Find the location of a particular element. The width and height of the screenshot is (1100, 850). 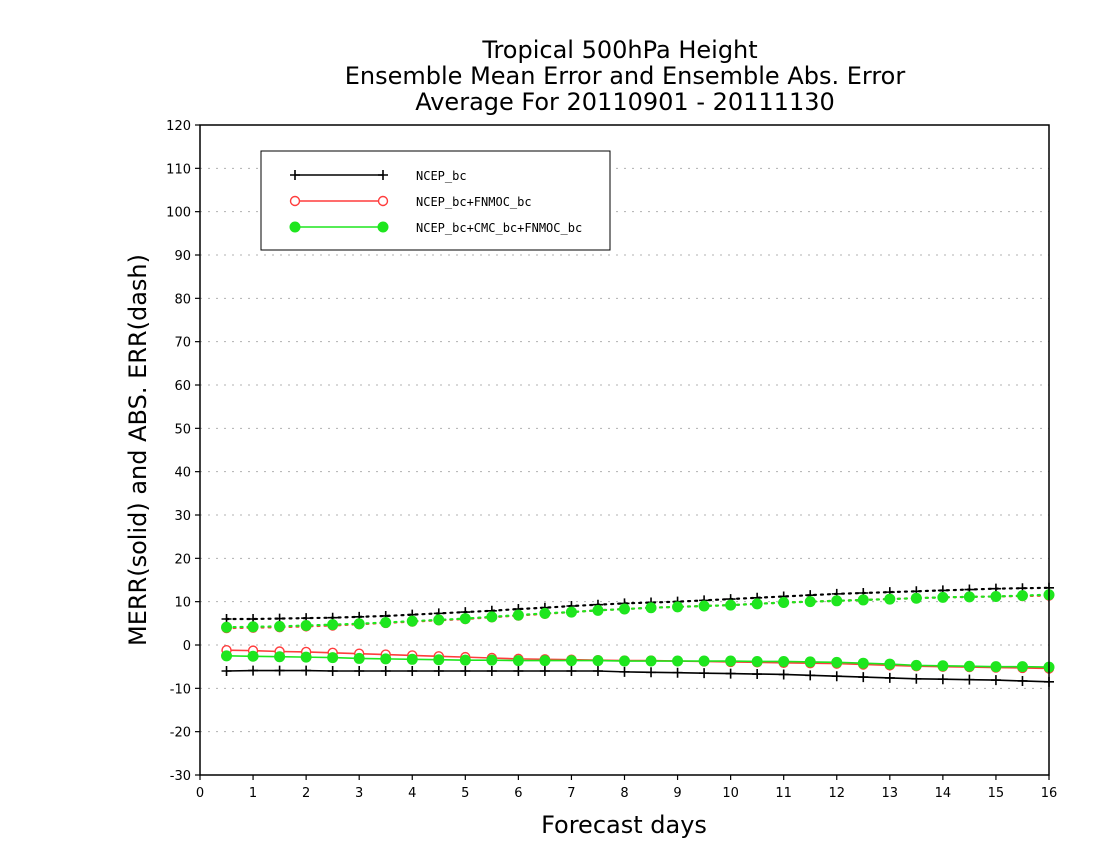

x-tick-label-16: 16 is located at coordinates (1049, 793).